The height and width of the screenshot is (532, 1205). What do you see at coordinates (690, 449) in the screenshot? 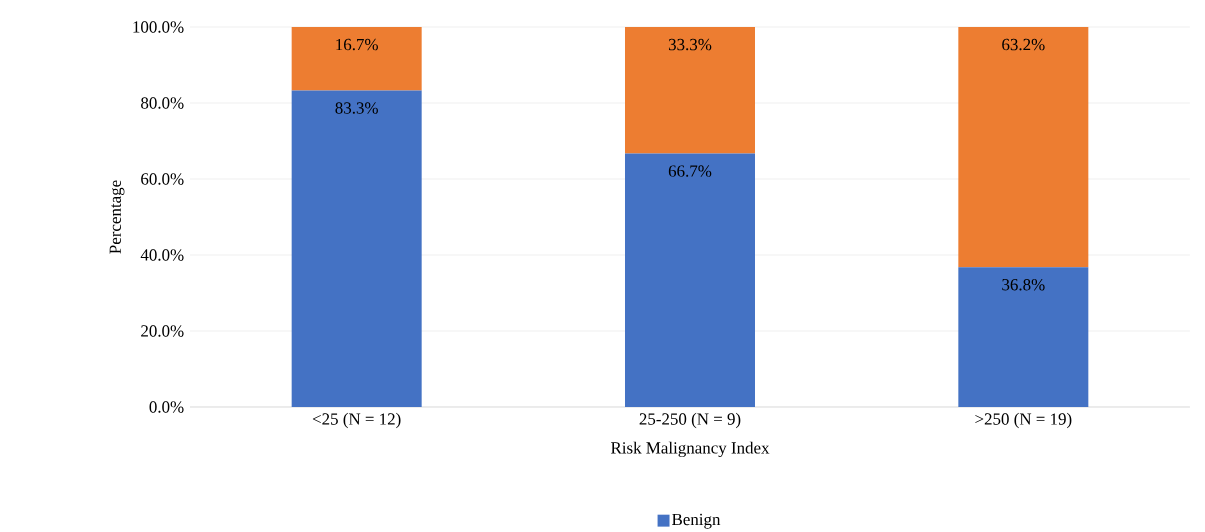
I see `x-axis-title: Risk Malignancy Index` at bounding box center [690, 449].